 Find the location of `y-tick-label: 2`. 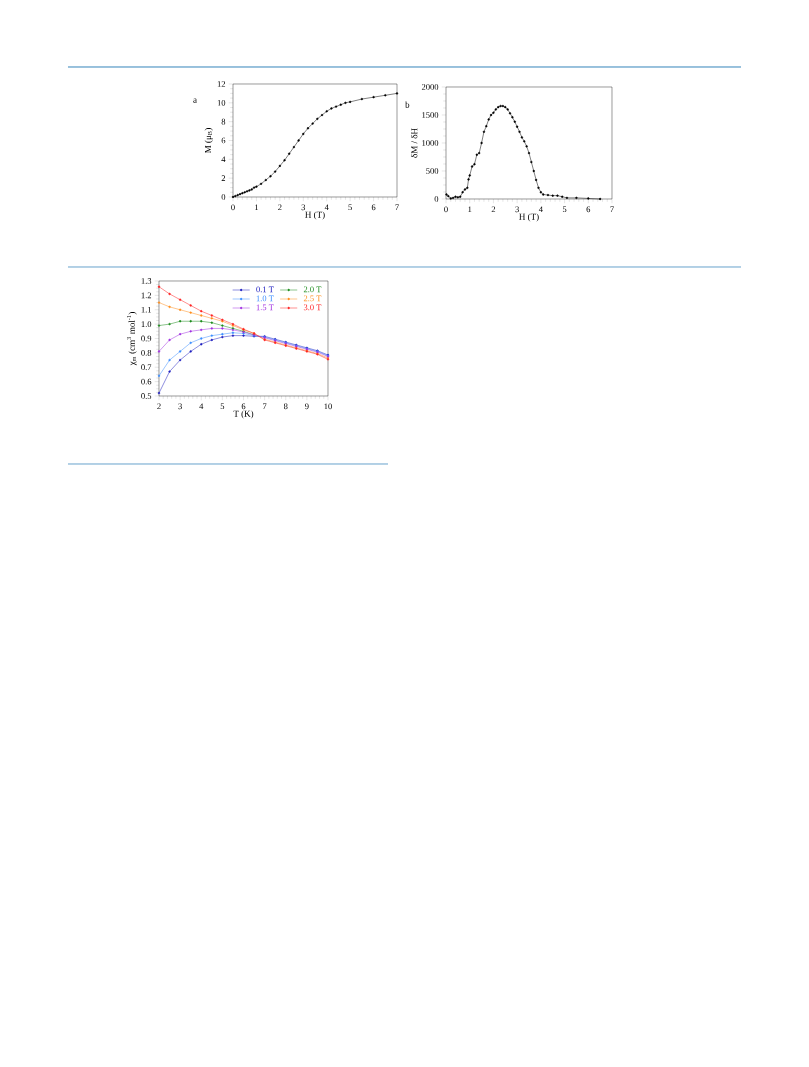

y-tick-label: 2 is located at coordinates (223, 178).